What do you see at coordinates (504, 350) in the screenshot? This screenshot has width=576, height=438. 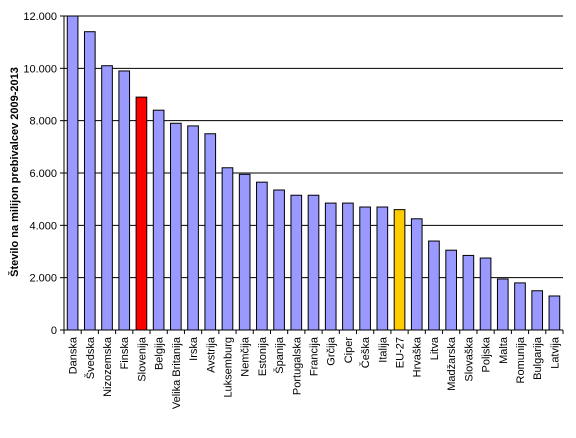 I see `x-tick-label: Malta` at bounding box center [504, 350].